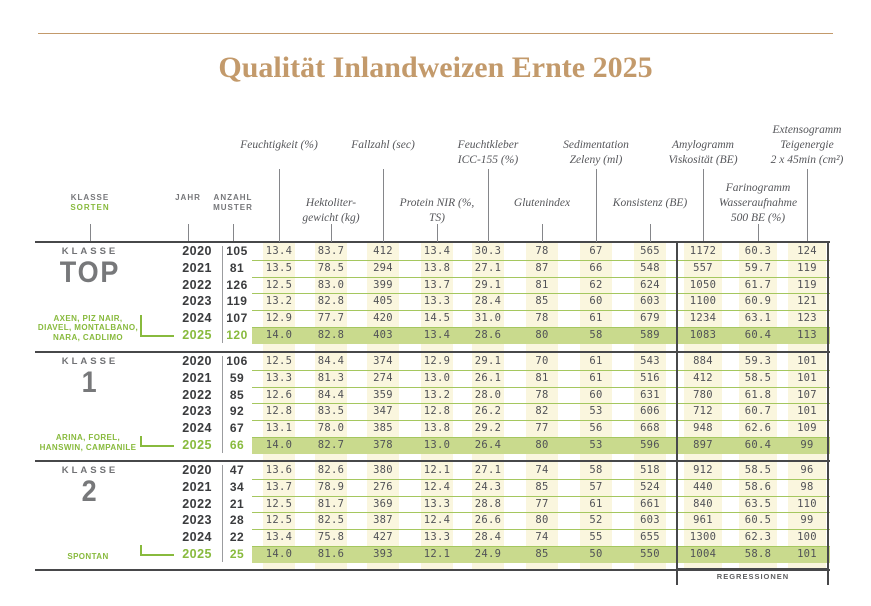 The height and width of the screenshot is (606, 871). What do you see at coordinates (237, 377) in the screenshot?
I see `anzahl-cell: 59` at bounding box center [237, 377].